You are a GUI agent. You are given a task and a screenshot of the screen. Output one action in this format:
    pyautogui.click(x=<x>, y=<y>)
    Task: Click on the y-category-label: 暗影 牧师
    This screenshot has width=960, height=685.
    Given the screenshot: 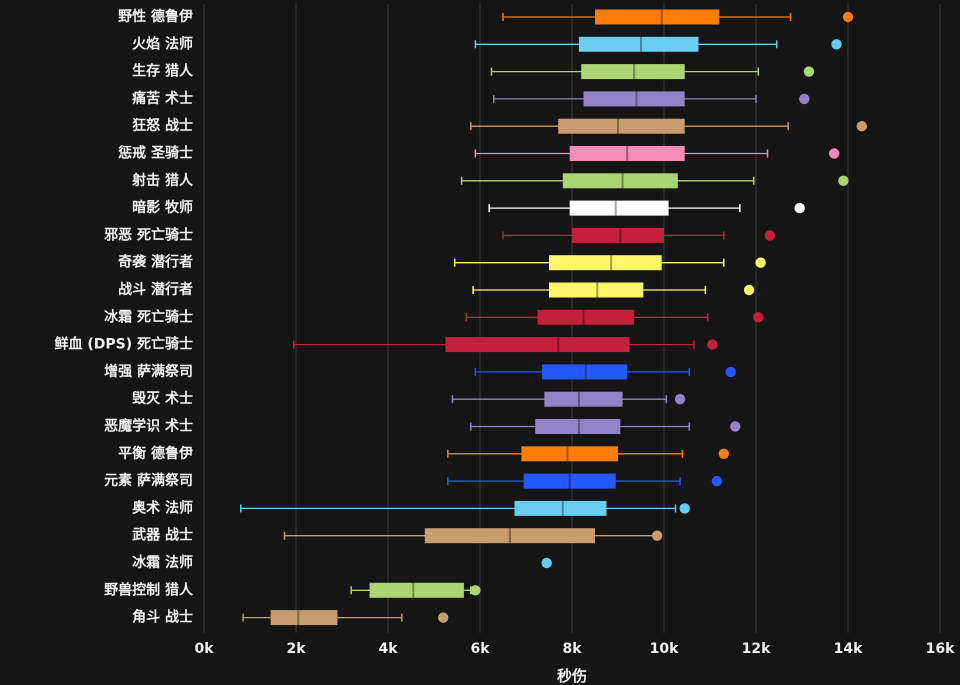 What is the action you would take?
    pyautogui.click(x=162, y=207)
    